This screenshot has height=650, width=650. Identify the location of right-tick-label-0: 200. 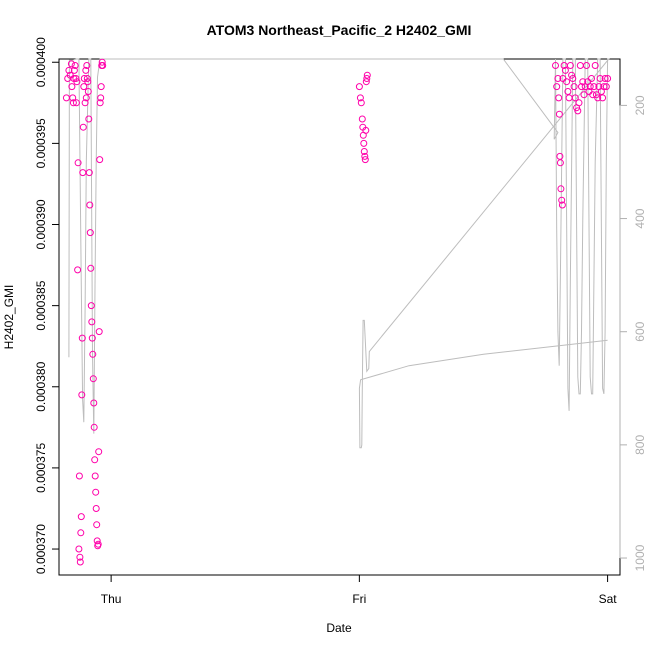
(640, 105).